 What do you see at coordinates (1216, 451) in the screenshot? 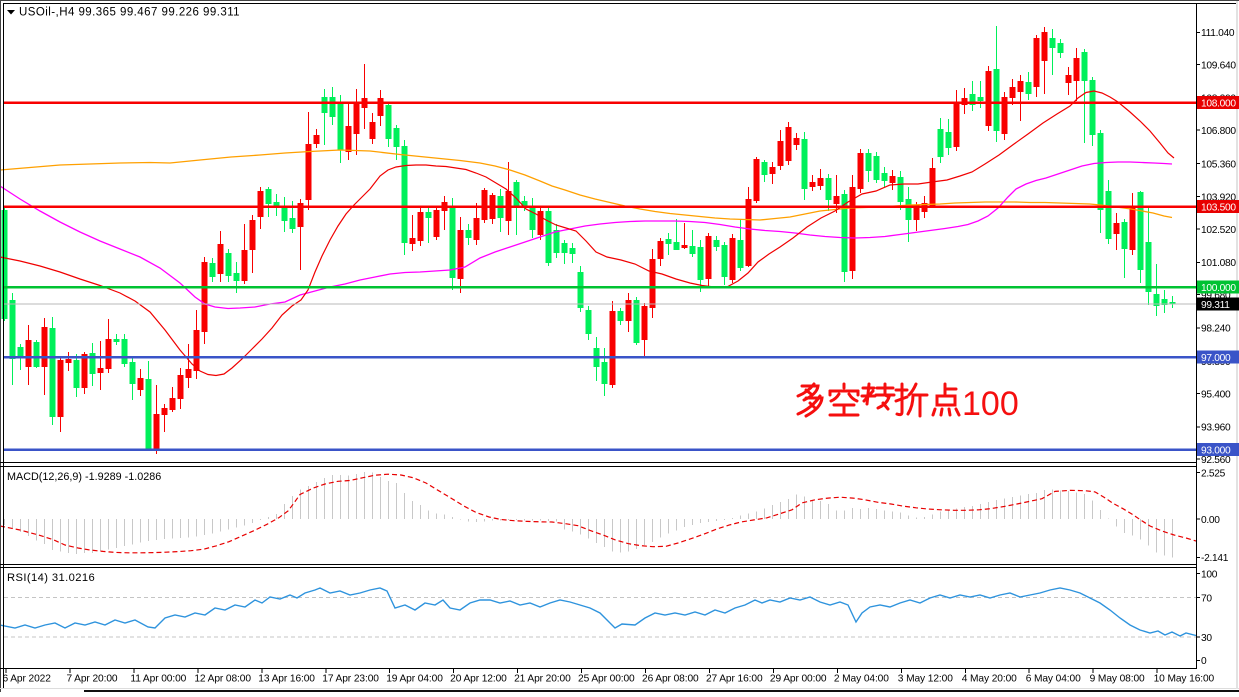
I see `svg-text: 93.000` at bounding box center [1216, 451].